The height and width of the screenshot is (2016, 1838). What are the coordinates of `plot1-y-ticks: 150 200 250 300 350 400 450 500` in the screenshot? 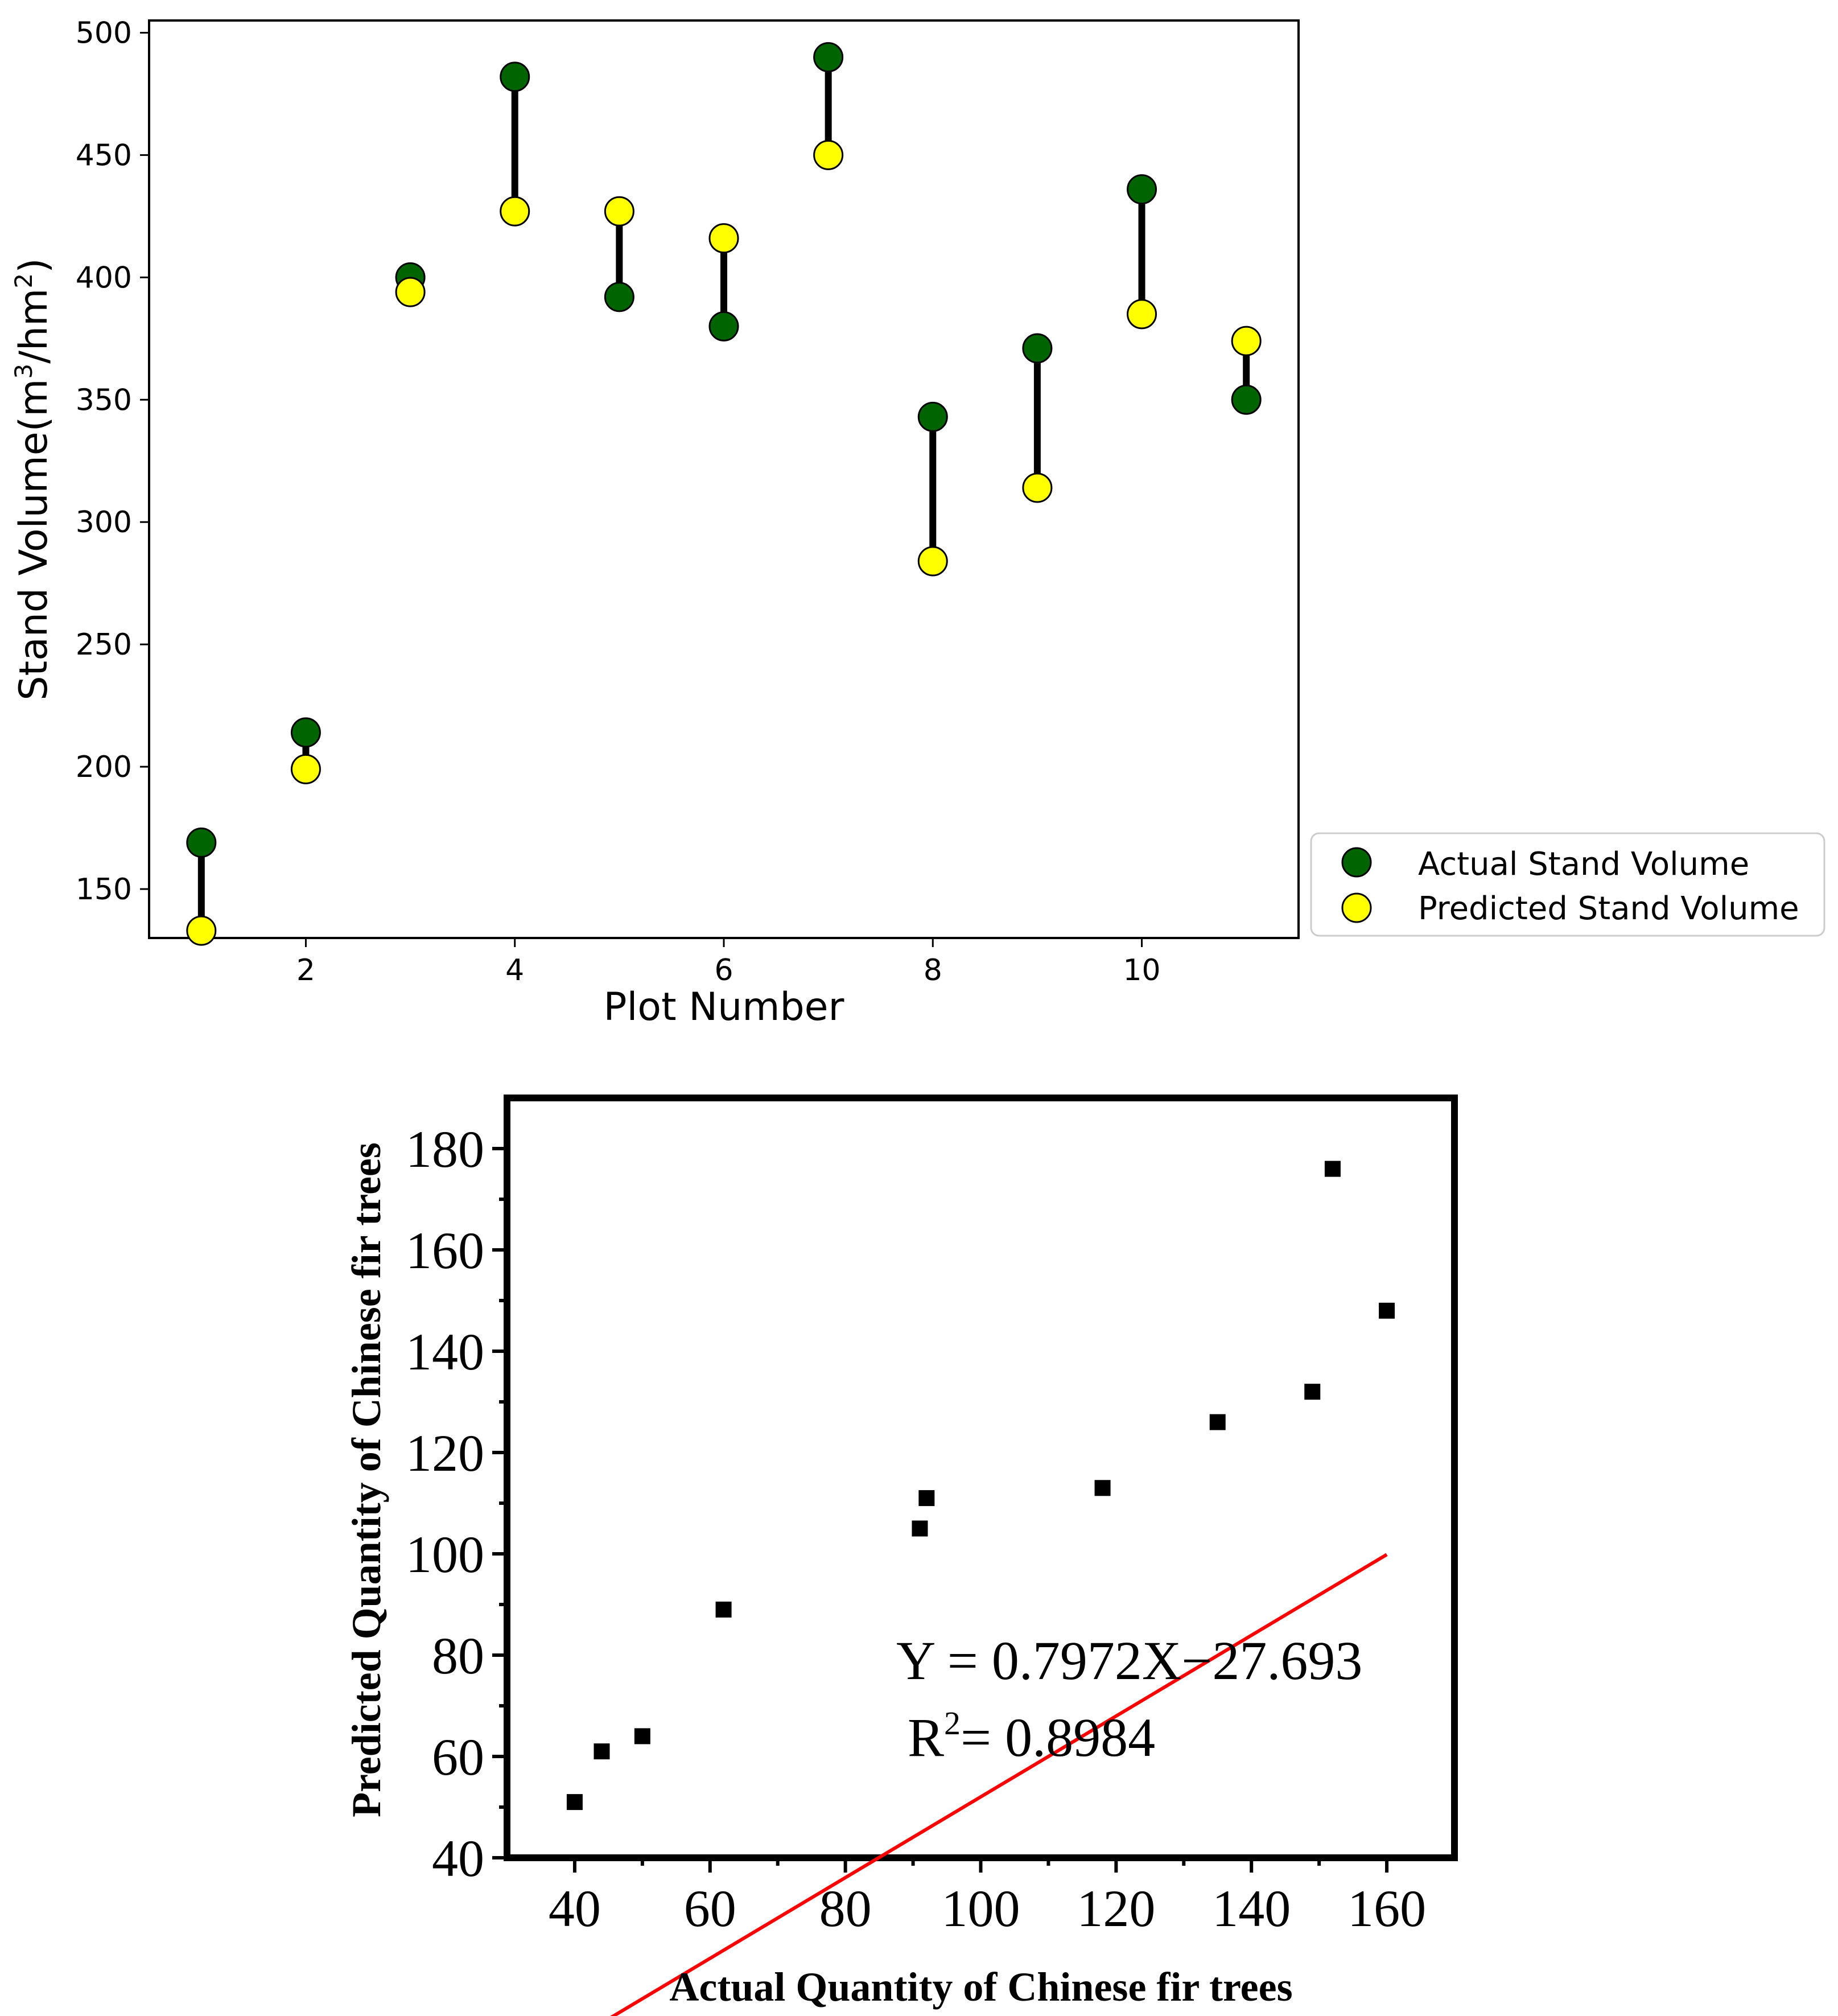 It's located at (112, 461).